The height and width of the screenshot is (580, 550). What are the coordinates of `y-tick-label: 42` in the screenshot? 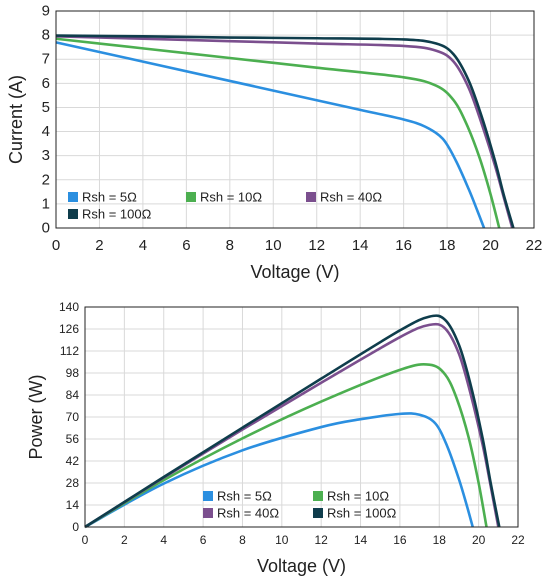 It's located at (73, 461).